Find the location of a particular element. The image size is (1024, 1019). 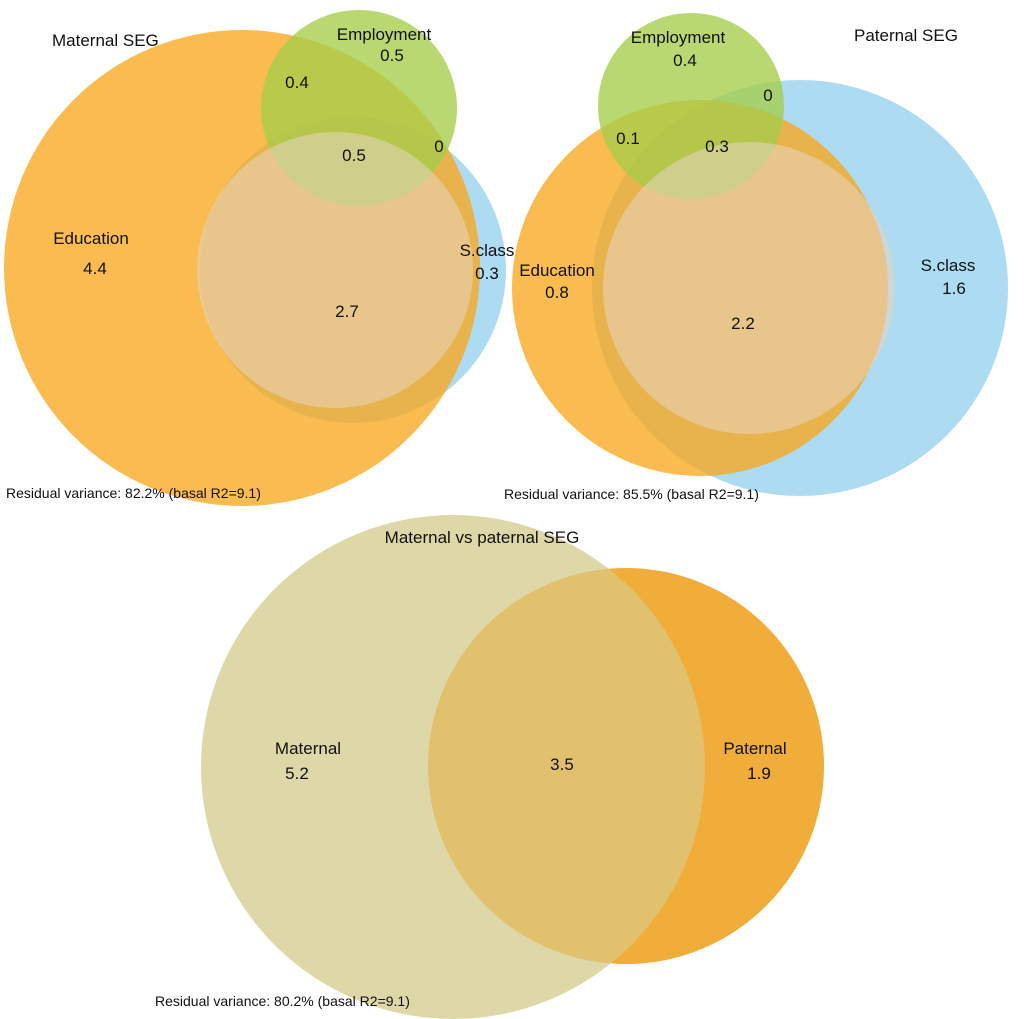

maternal-social-class-overlay is located at coordinates (335, 270).